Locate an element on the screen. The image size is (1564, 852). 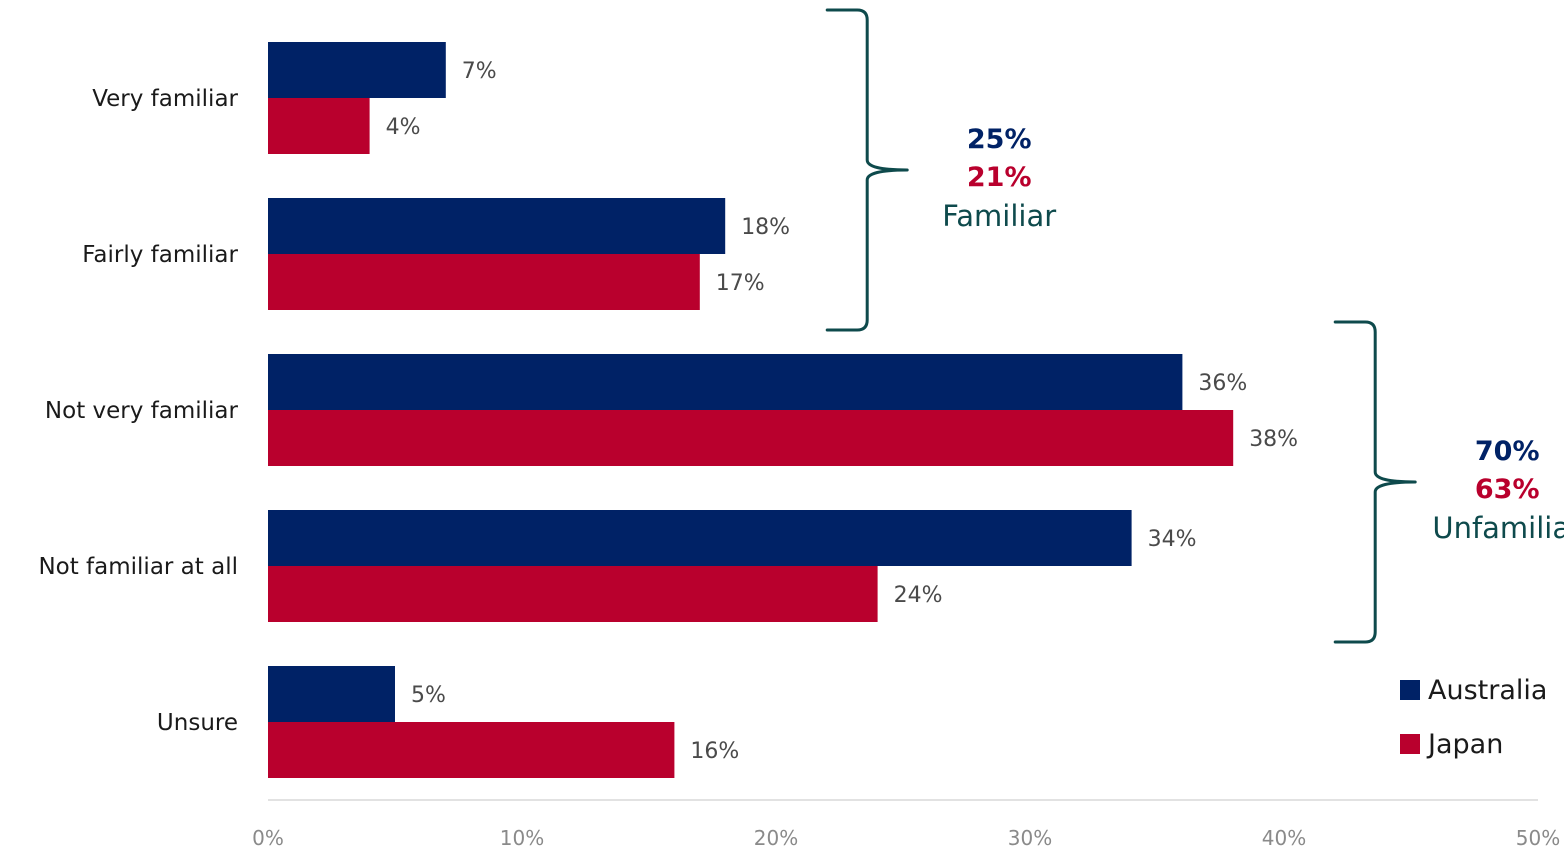
data-label-japan-not-very-familiar: 38% is located at coordinates (1273, 439).